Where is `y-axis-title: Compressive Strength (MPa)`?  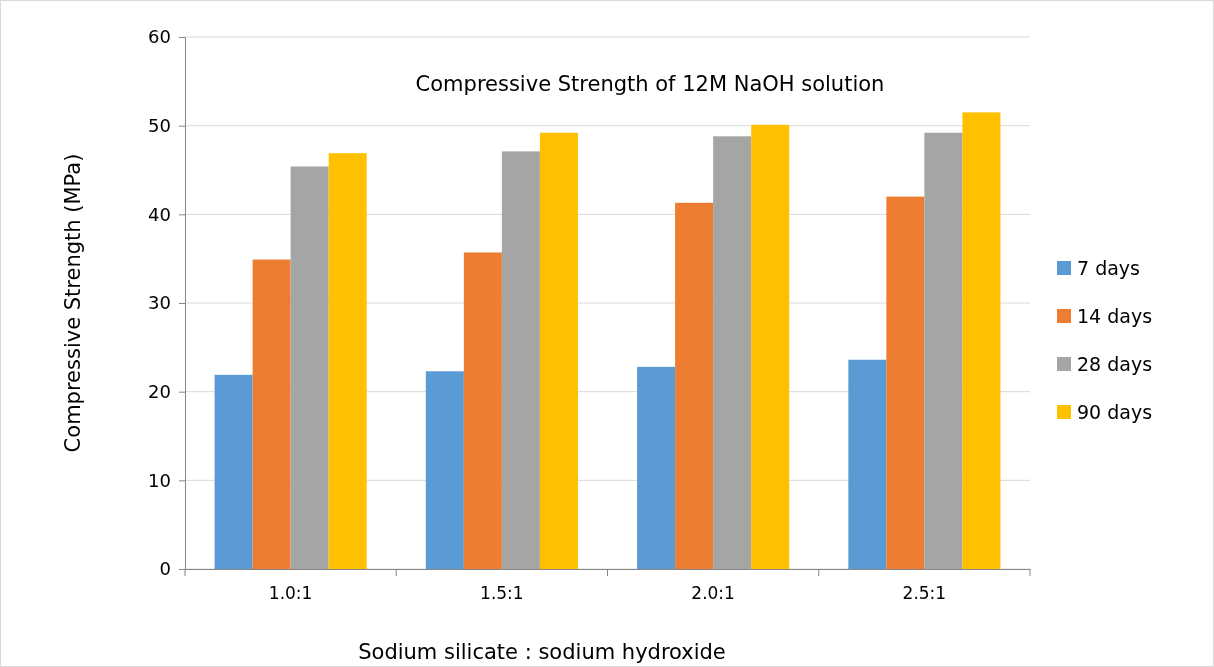
y-axis-title: Compressive Strength (MPa) is located at coordinates (73, 303).